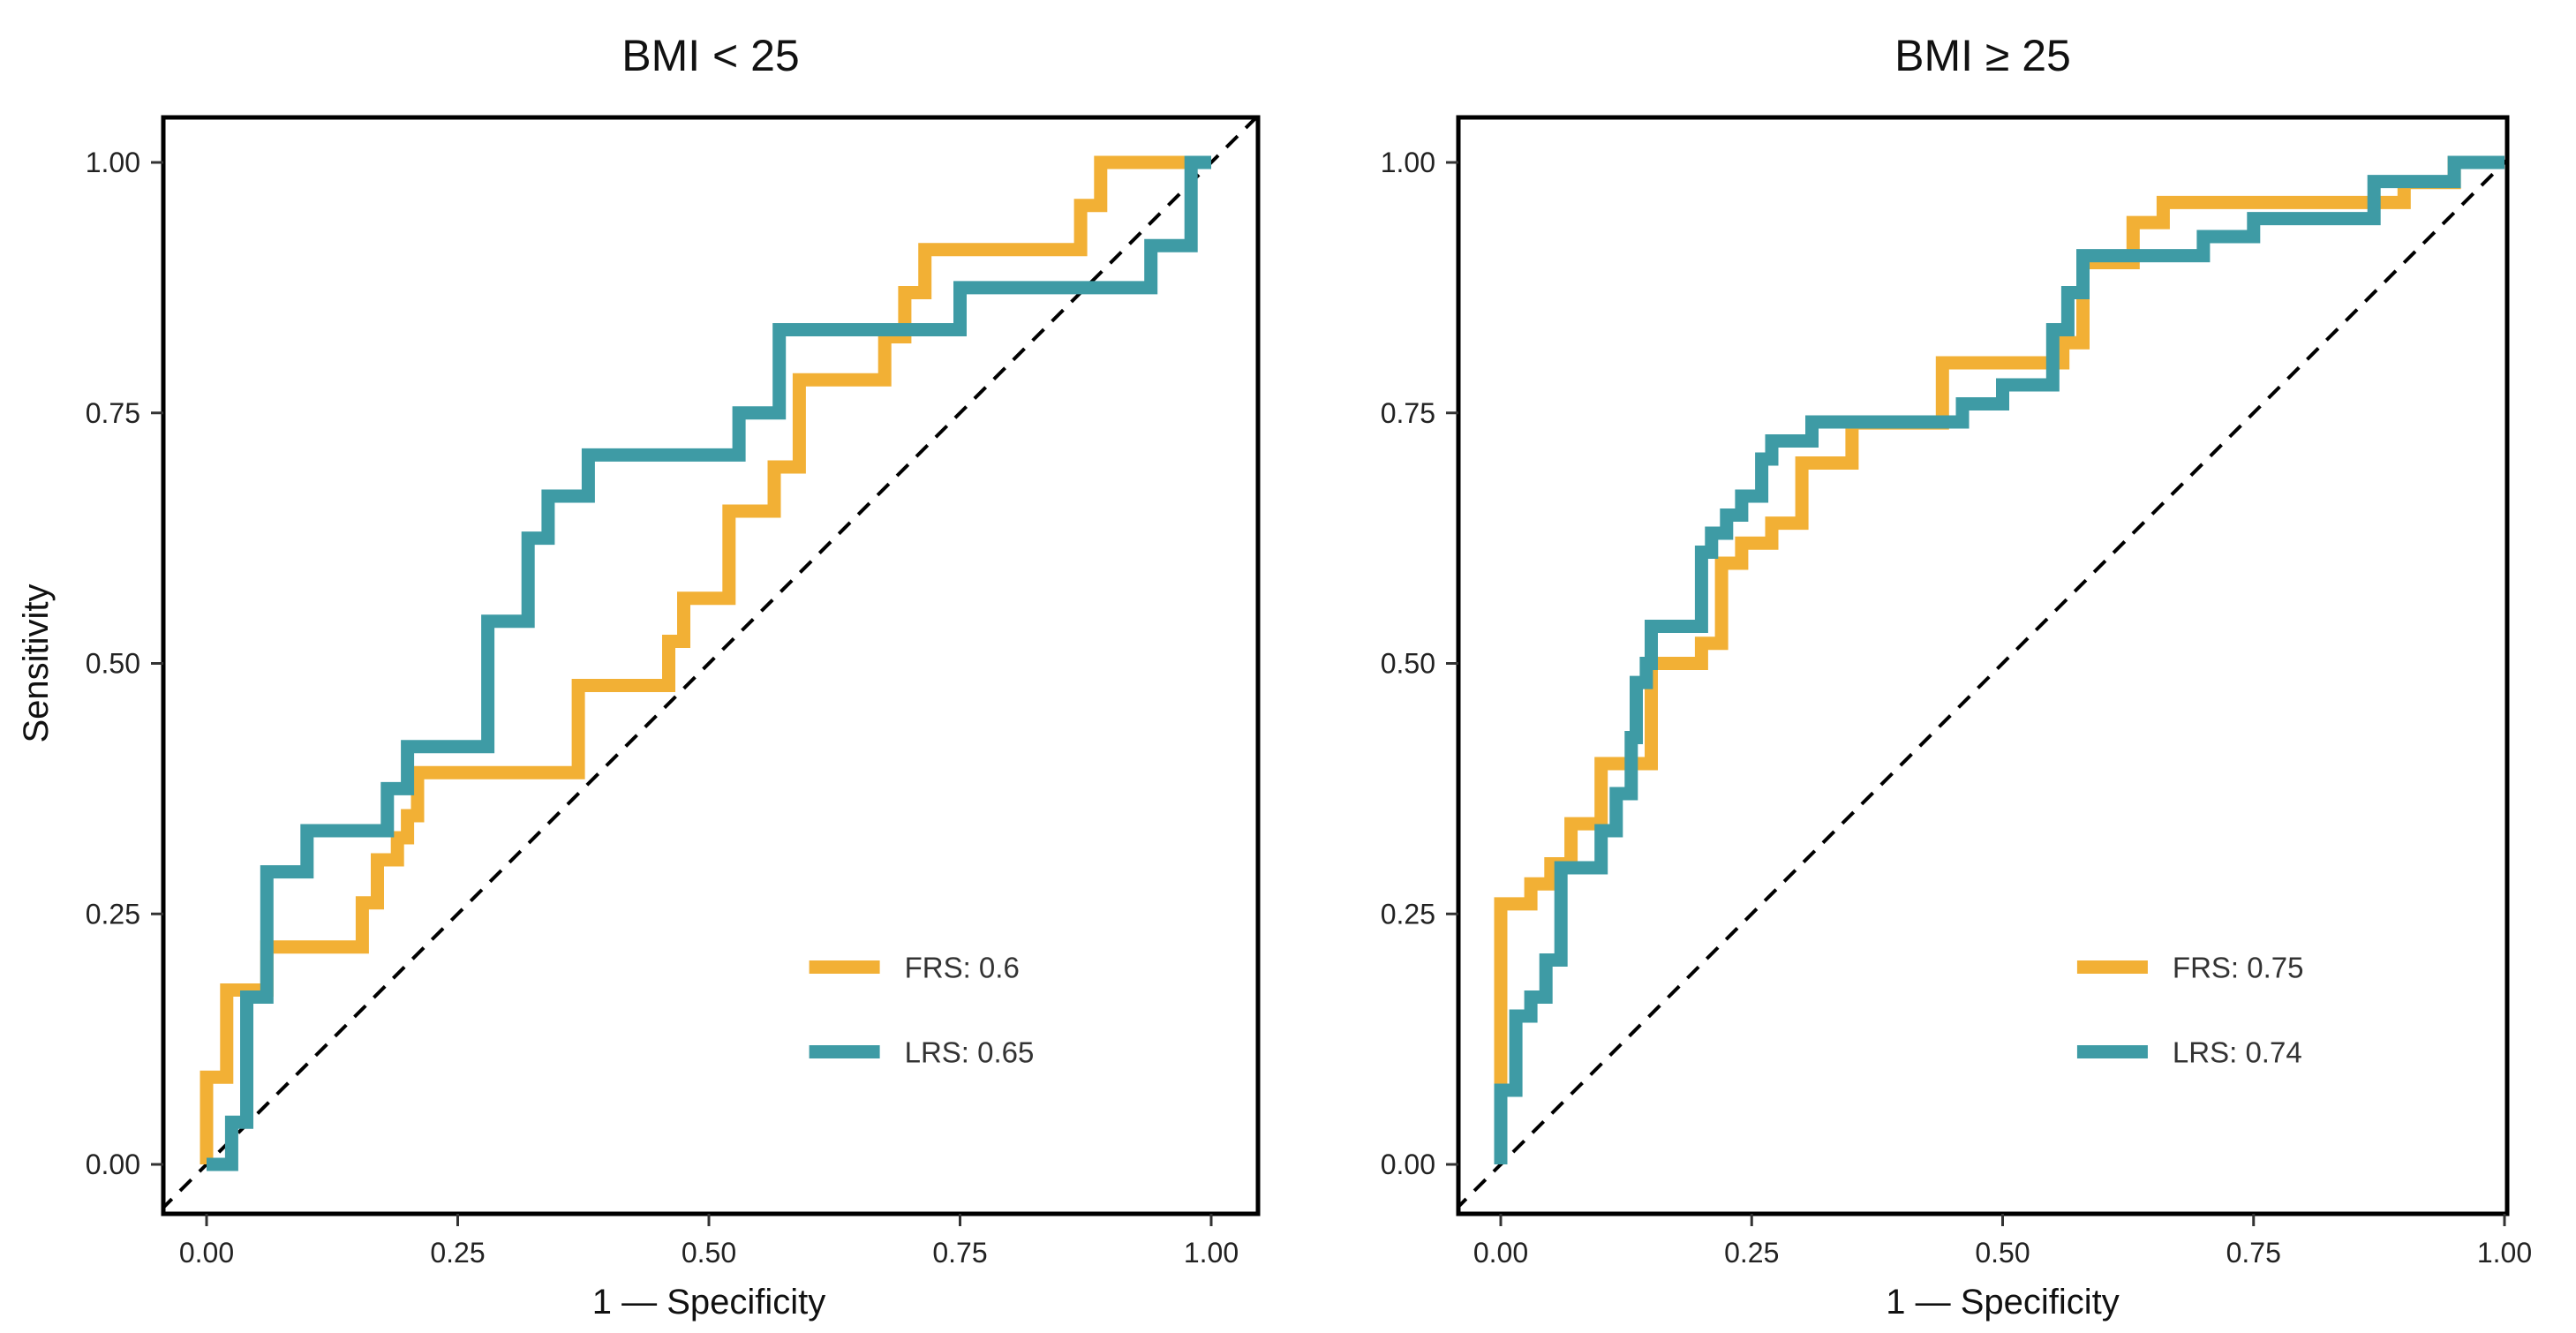  What do you see at coordinates (36, 663) in the screenshot?
I see `y-axis-label: Sensitivity` at bounding box center [36, 663].